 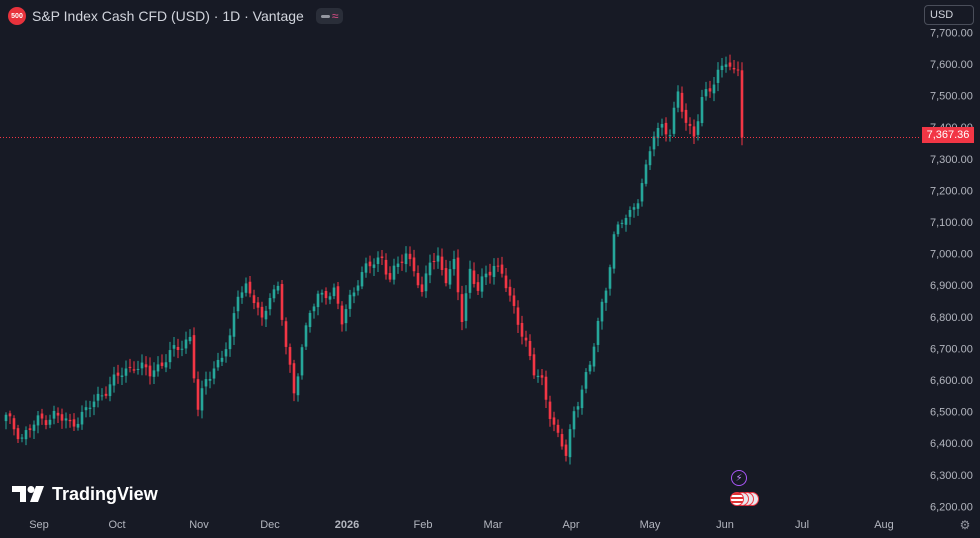 What do you see at coordinates (884, 525) in the screenshot?
I see `x-axis-tick-label: Aug` at bounding box center [884, 525].